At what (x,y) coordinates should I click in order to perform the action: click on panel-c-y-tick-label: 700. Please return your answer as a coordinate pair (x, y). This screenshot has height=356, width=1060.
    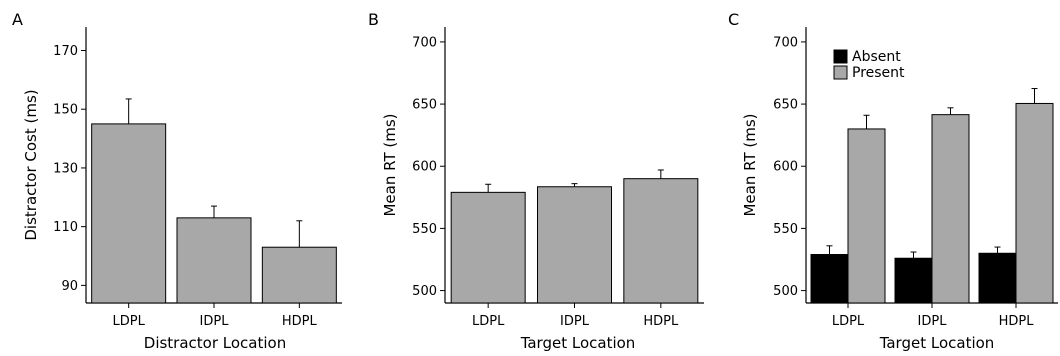
    Looking at the image, I should click on (785, 42).